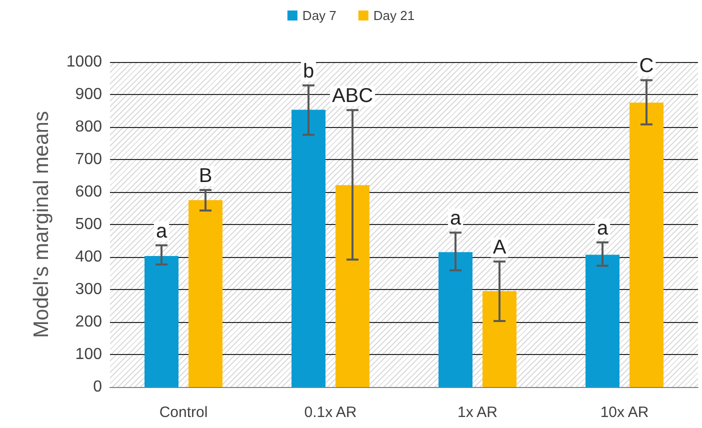  Describe the element at coordinates (88, 322) in the screenshot. I see `y-tick-label: 200` at that location.